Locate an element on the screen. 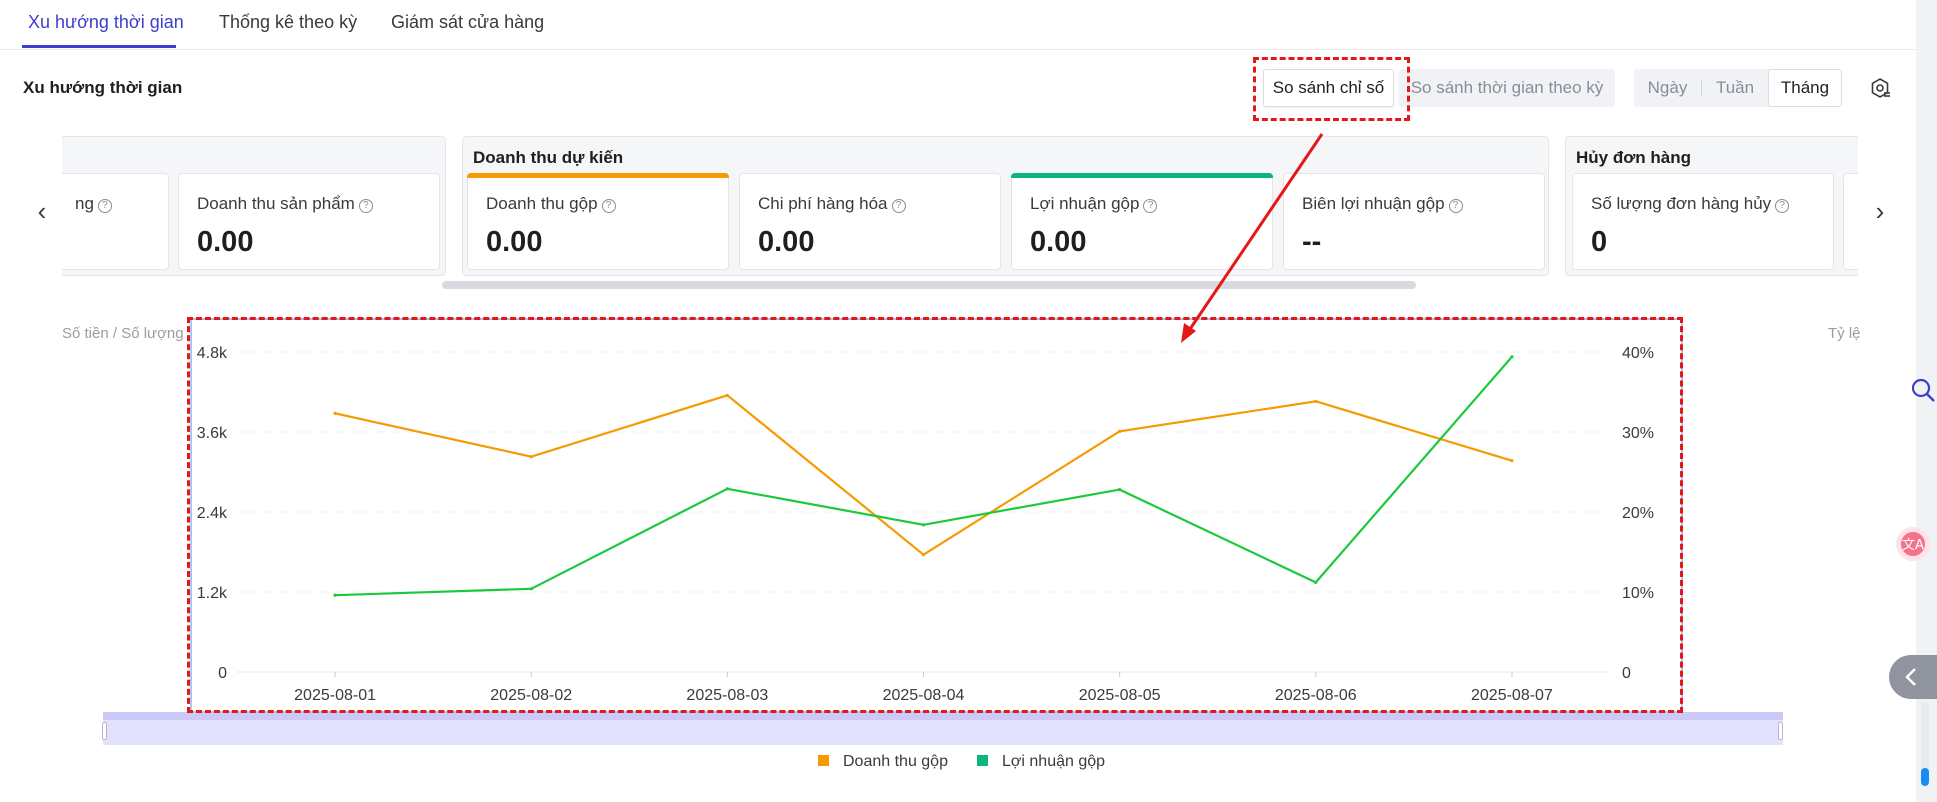  translate-icon: 文A is located at coordinates (1913, 544).